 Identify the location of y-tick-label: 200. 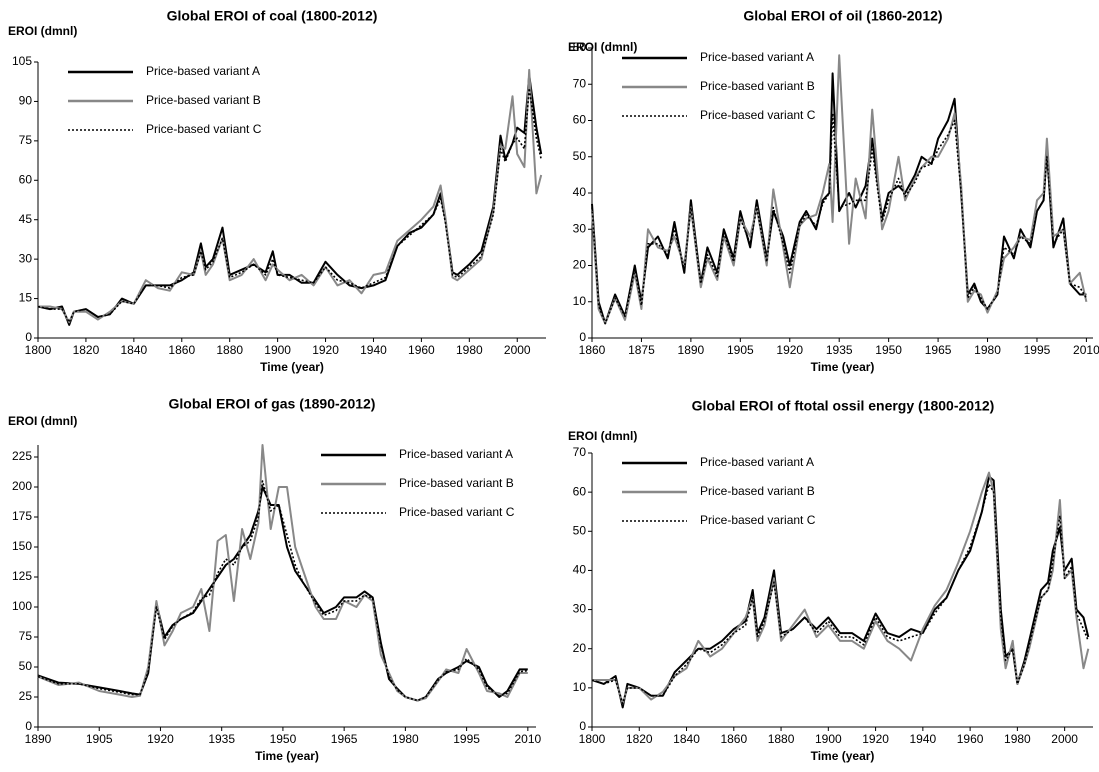
(22, 486).